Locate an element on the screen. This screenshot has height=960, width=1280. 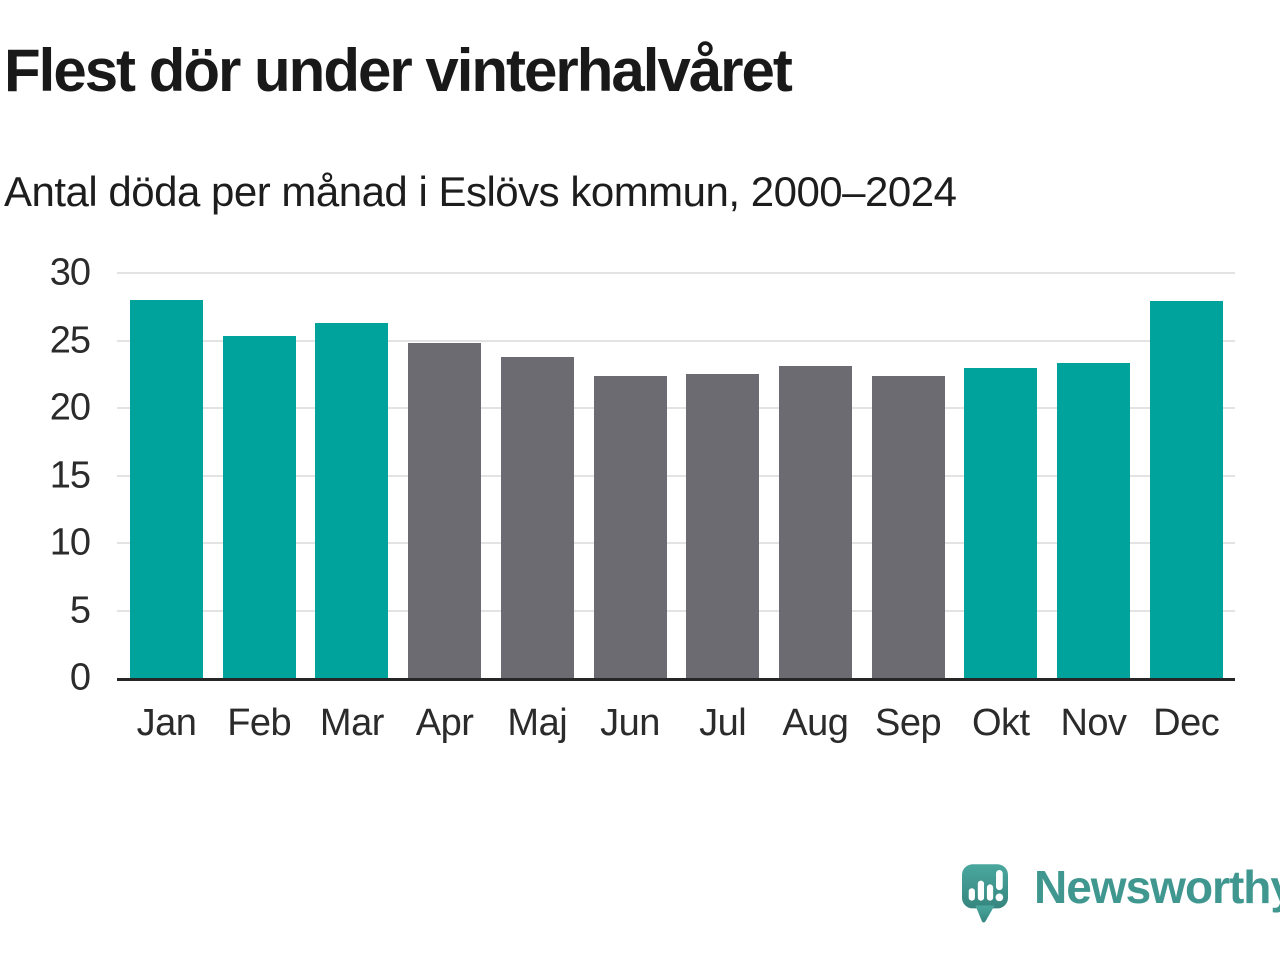
bar-dec is located at coordinates (1186, 489).